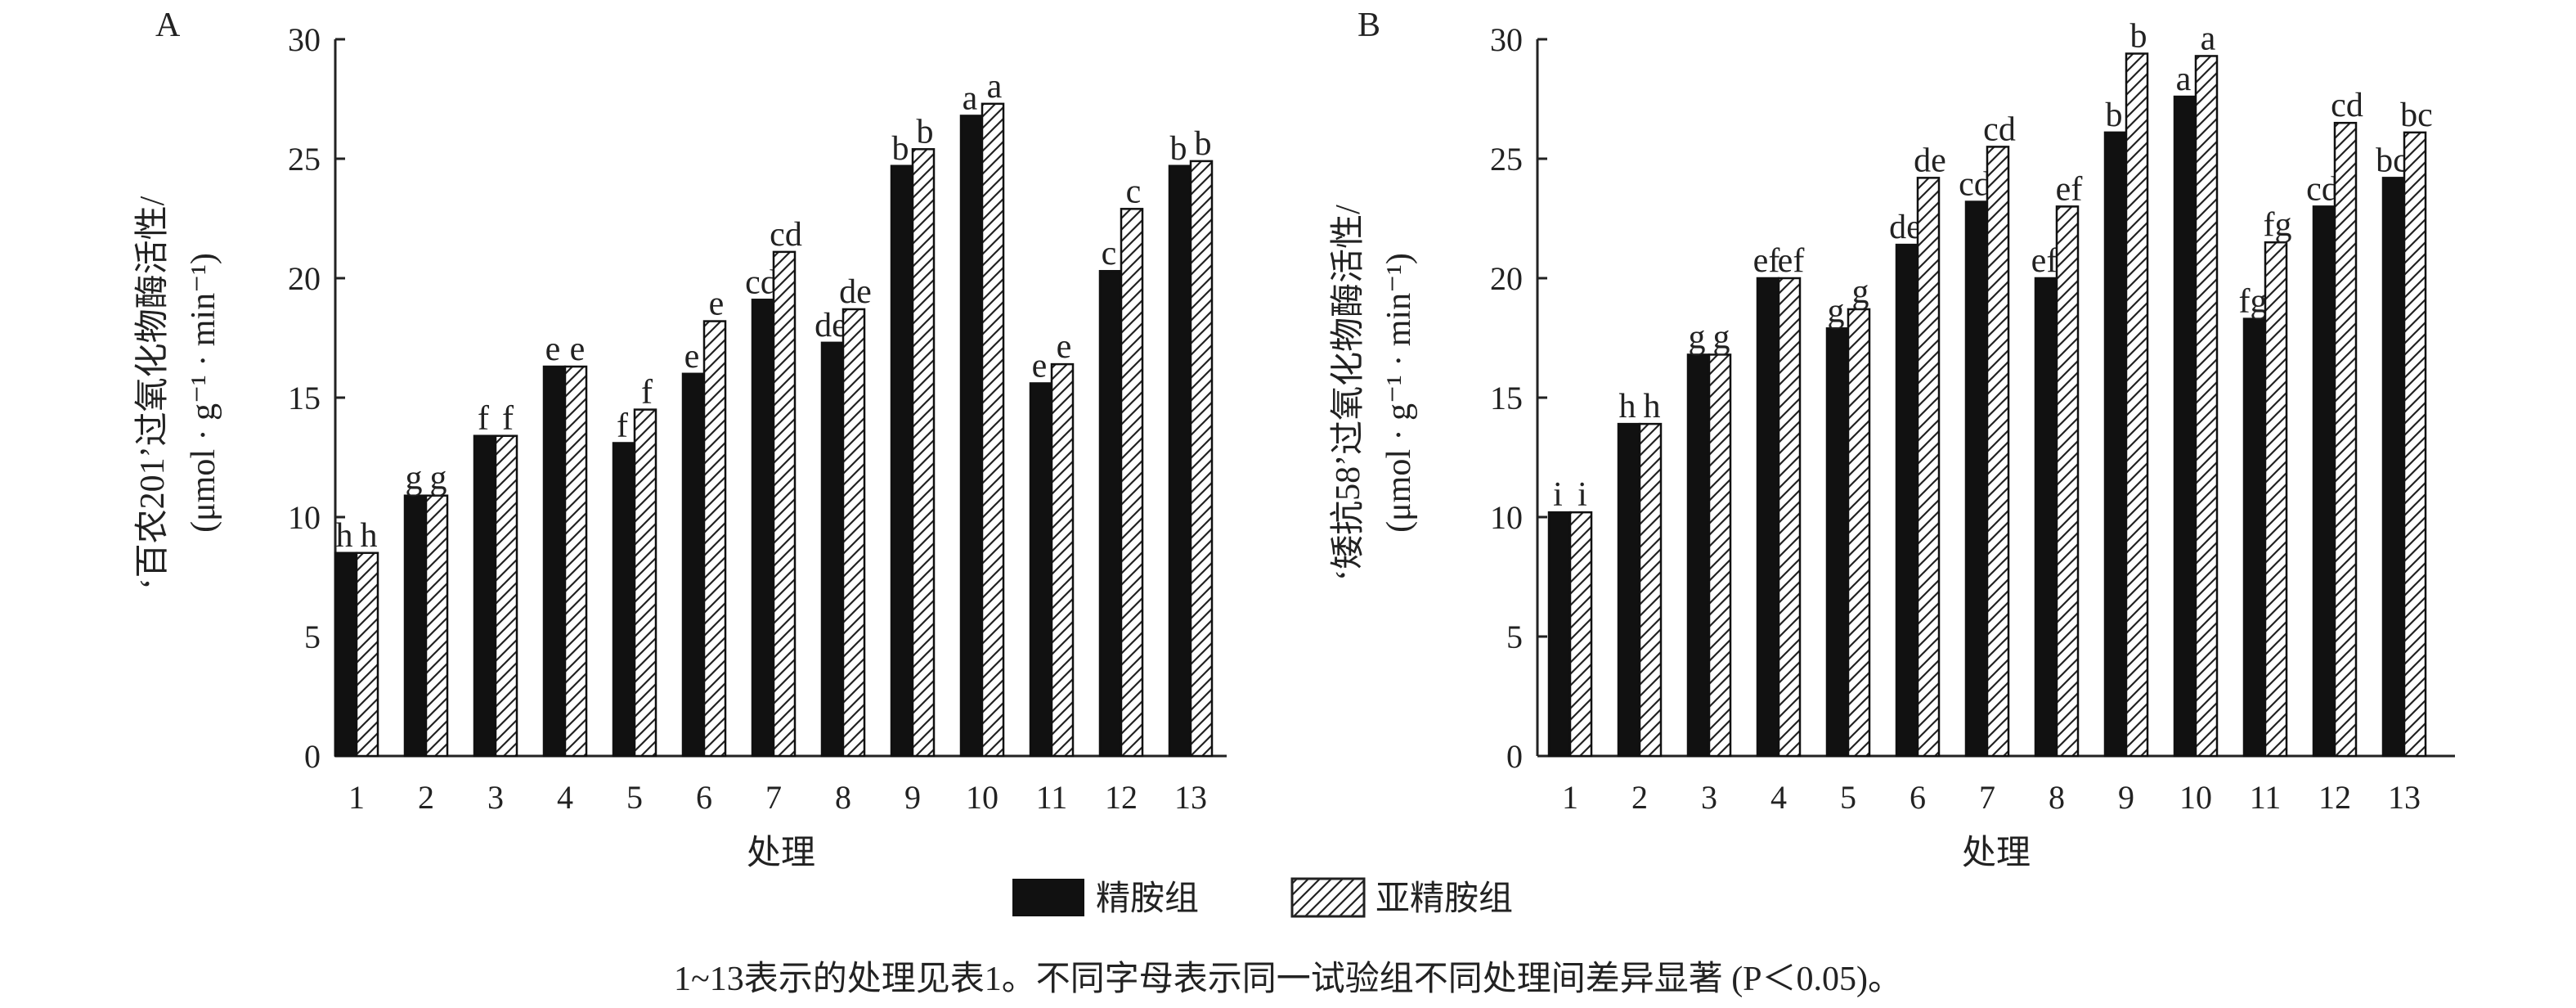 This screenshot has height=1008, width=2576. Describe the element at coordinates (982, 798) in the screenshot. I see `x-tick-label: 10` at that location.